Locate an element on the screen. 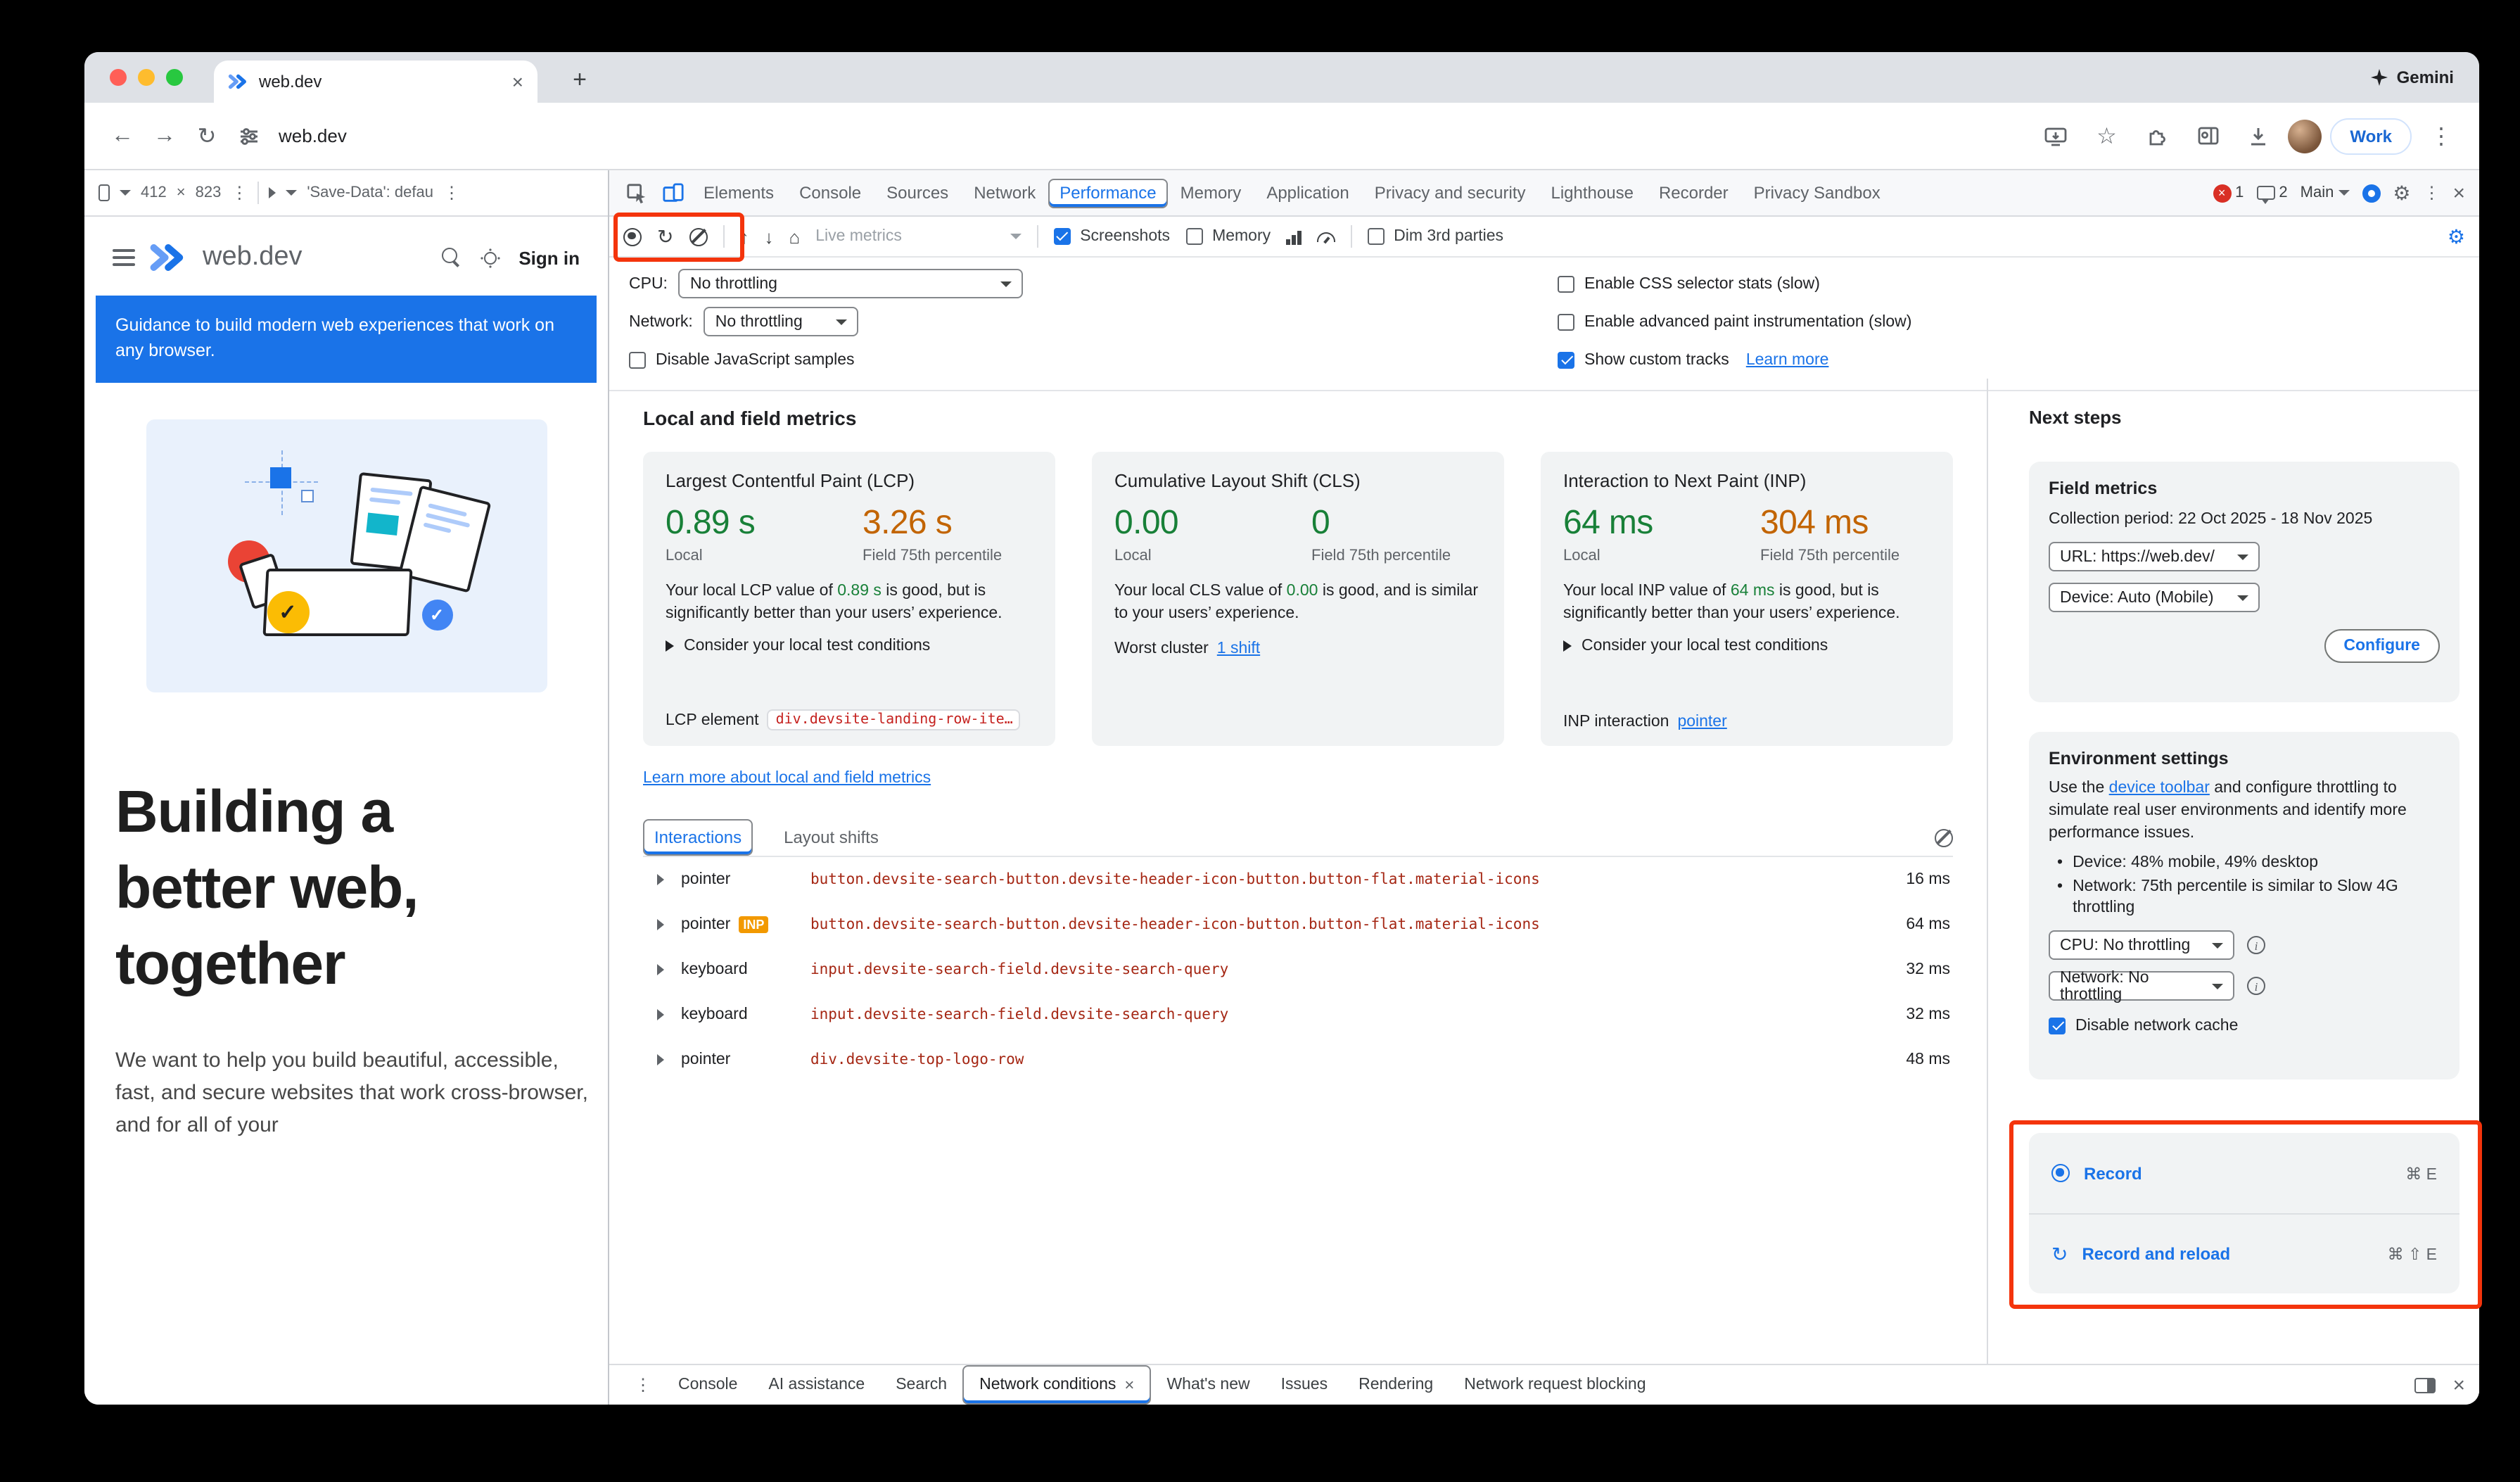  profile-avatar is located at coordinates (2305, 136).